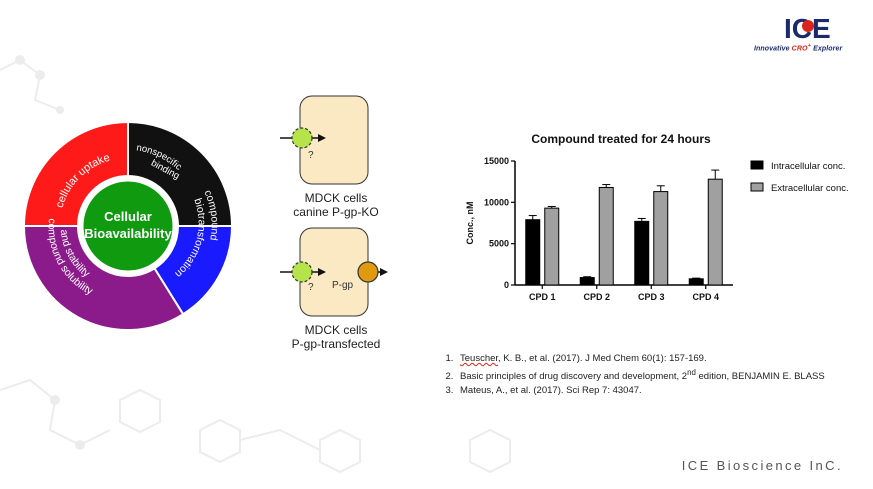  Describe the element at coordinates (542, 297) in the screenshot. I see `x-tick-label: CPD 1` at that location.